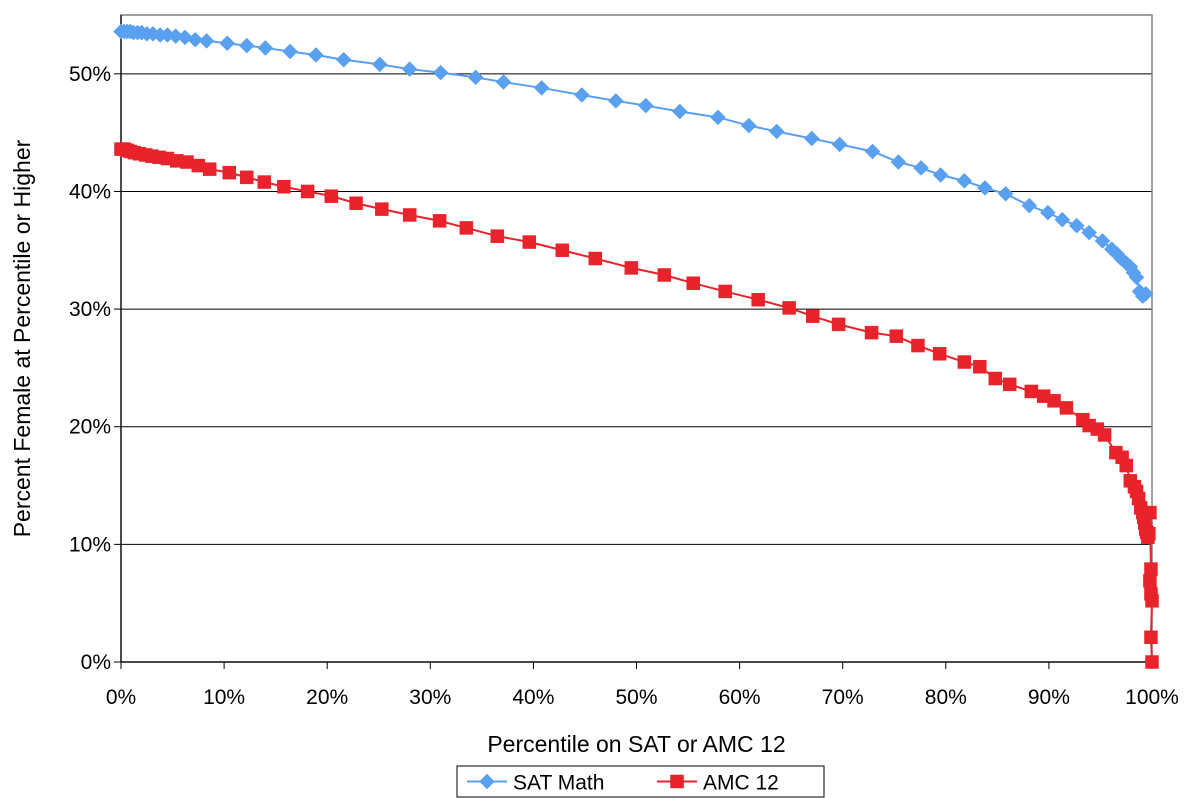 The width and height of the screenshot is (1185, 798). Describe the element at coordinates (1049, 697) in the screenshot. I see `x-tick-label: 90%` at that location.